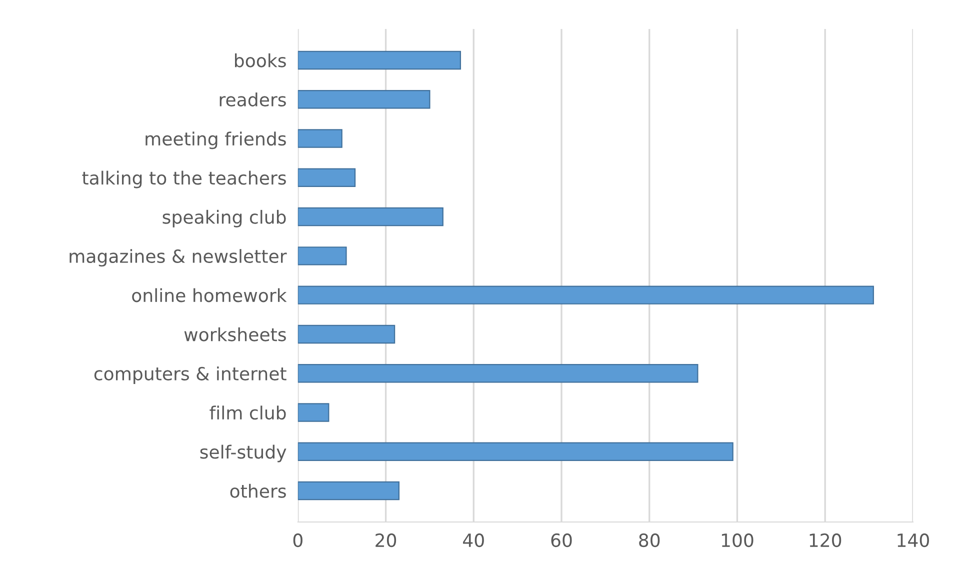 The width and height of the screenshot is (961, 580). What do you see at coordinates (243, 453) in the screenshot?
I see `y-tick-label: self-study` at bounding box center [243, 453].